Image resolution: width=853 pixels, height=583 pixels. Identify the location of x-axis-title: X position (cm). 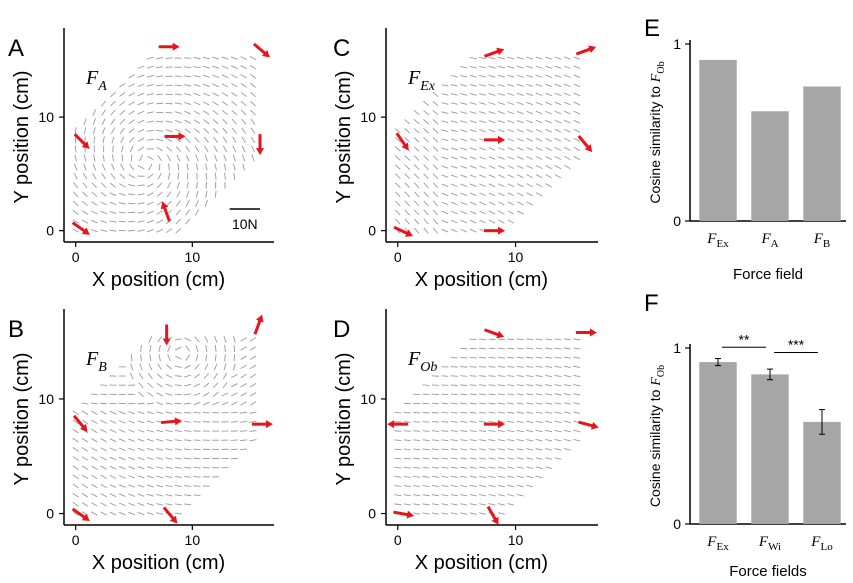
(481, 280).